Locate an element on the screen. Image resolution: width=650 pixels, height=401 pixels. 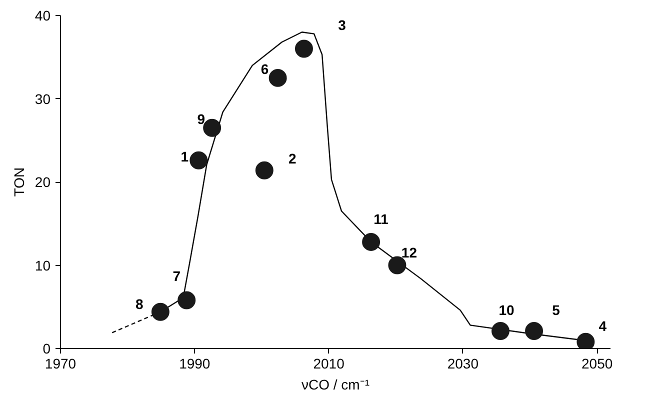
y-axis-title: TON is located at coordinates (18, 182).